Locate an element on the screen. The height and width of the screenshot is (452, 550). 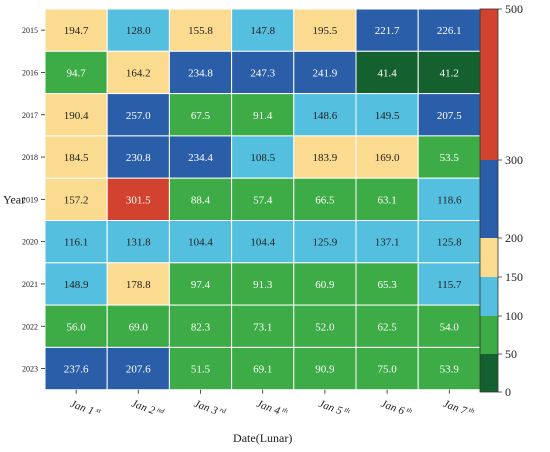
colorbar-tick-label: 0 is located at coordinates (508, 392).